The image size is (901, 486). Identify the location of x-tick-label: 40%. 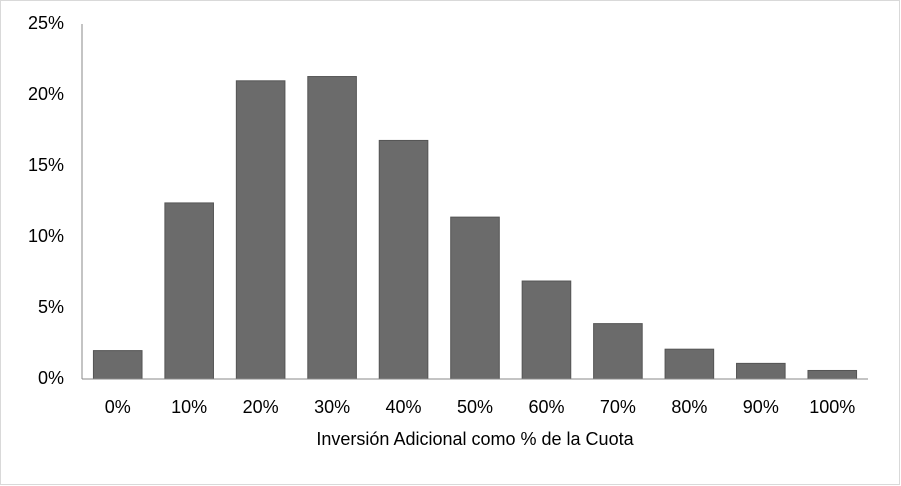
(404, 407).